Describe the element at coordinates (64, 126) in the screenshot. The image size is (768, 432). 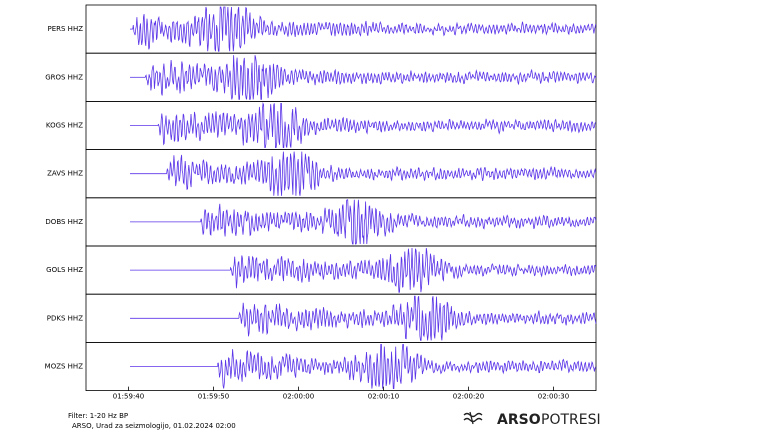
I see `station-label: KOGS HHZ` at that location.